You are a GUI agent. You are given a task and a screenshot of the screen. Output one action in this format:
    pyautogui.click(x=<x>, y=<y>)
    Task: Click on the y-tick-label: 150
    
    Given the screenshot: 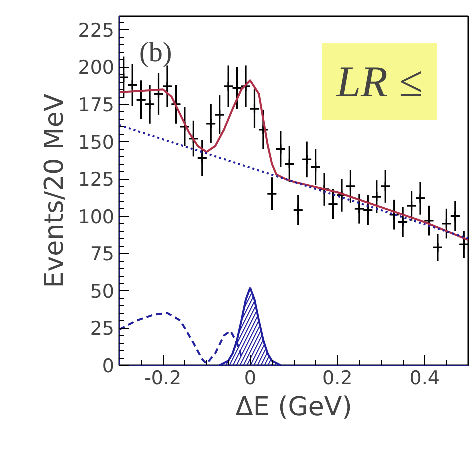 What is the action you would take?
    pyautogui.click(x=96, y=143)
    